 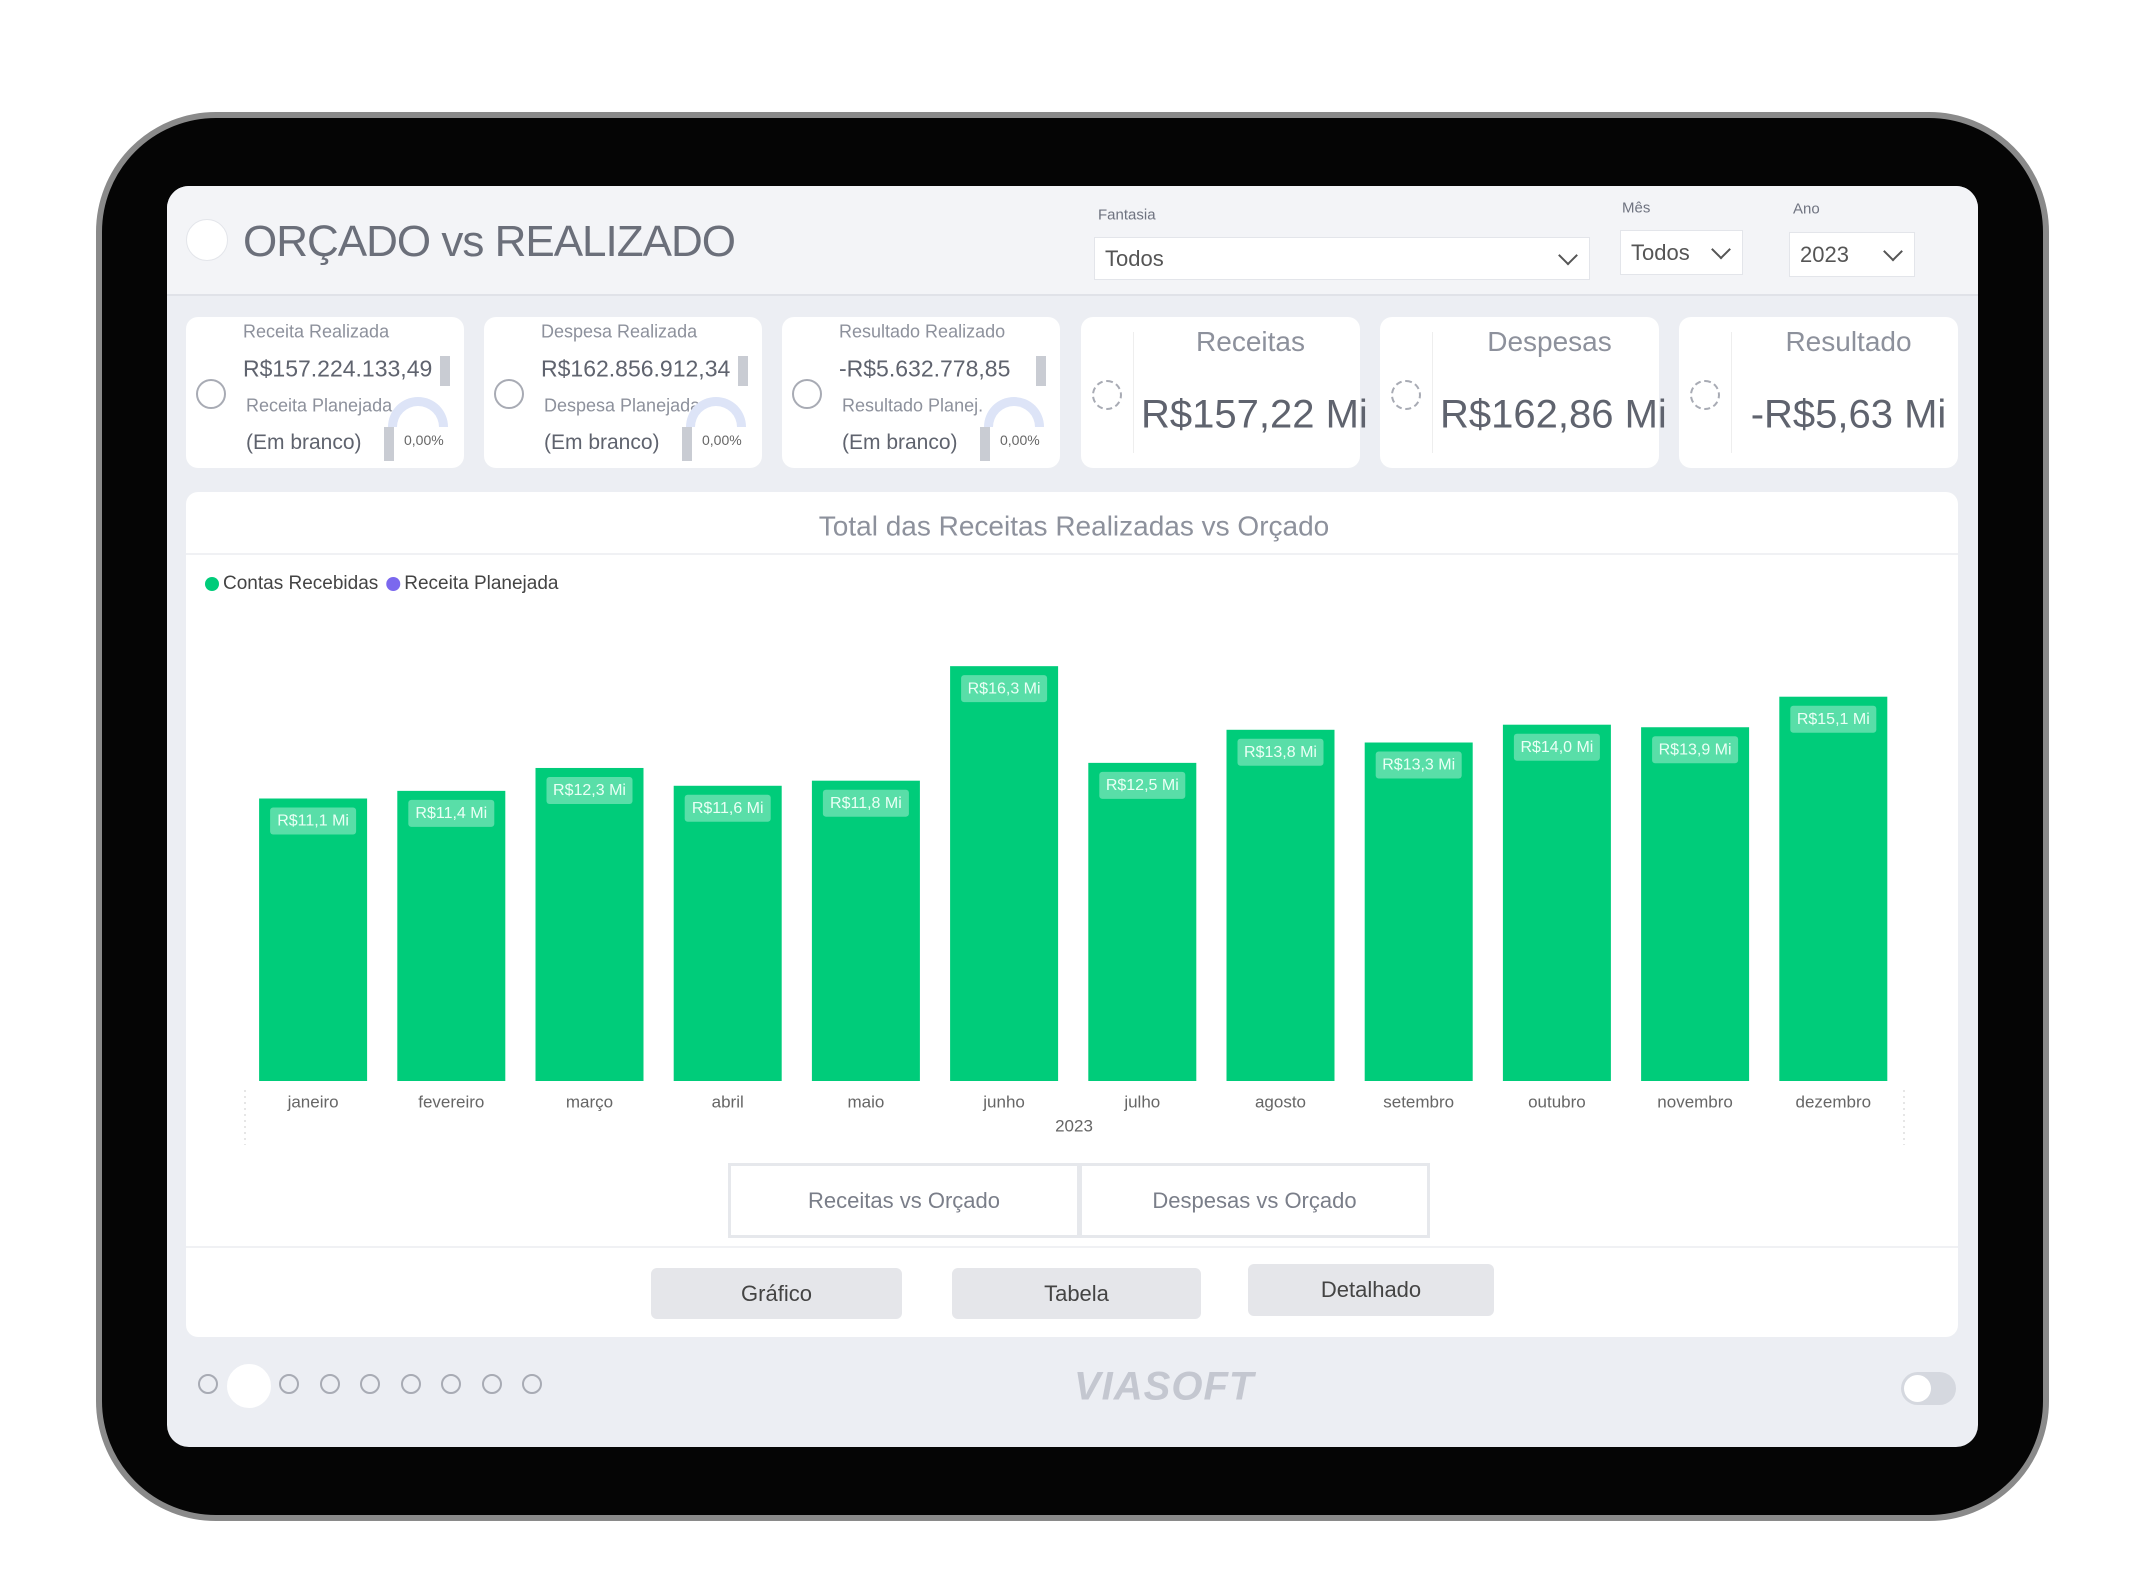 I want to click on home-button, so click(x=207, y=240).